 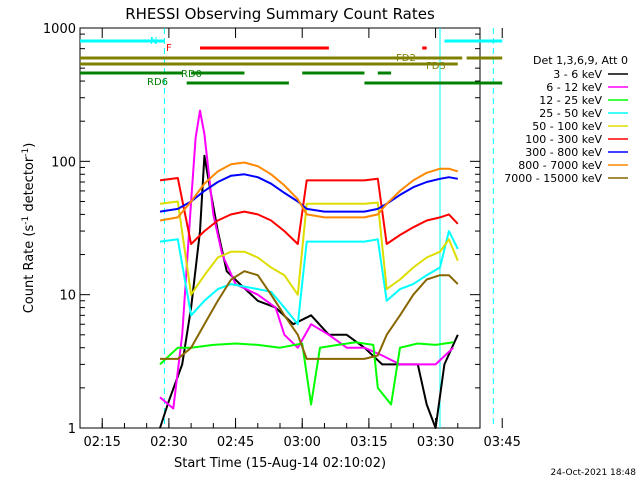 What do you see at coordinates (406, 58) in the screenshot?
I see `state-bar-label: FD2` at bounding box center [406, 58].